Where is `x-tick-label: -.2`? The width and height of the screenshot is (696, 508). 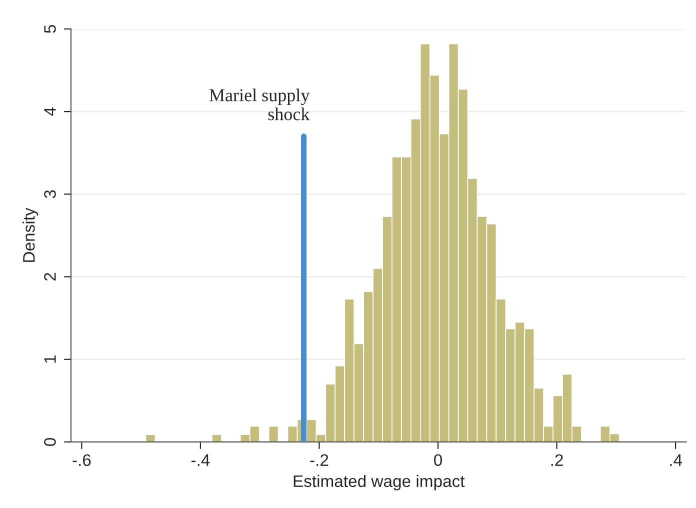
x-tick-label: -.2 is located at coordinates (319, 460).